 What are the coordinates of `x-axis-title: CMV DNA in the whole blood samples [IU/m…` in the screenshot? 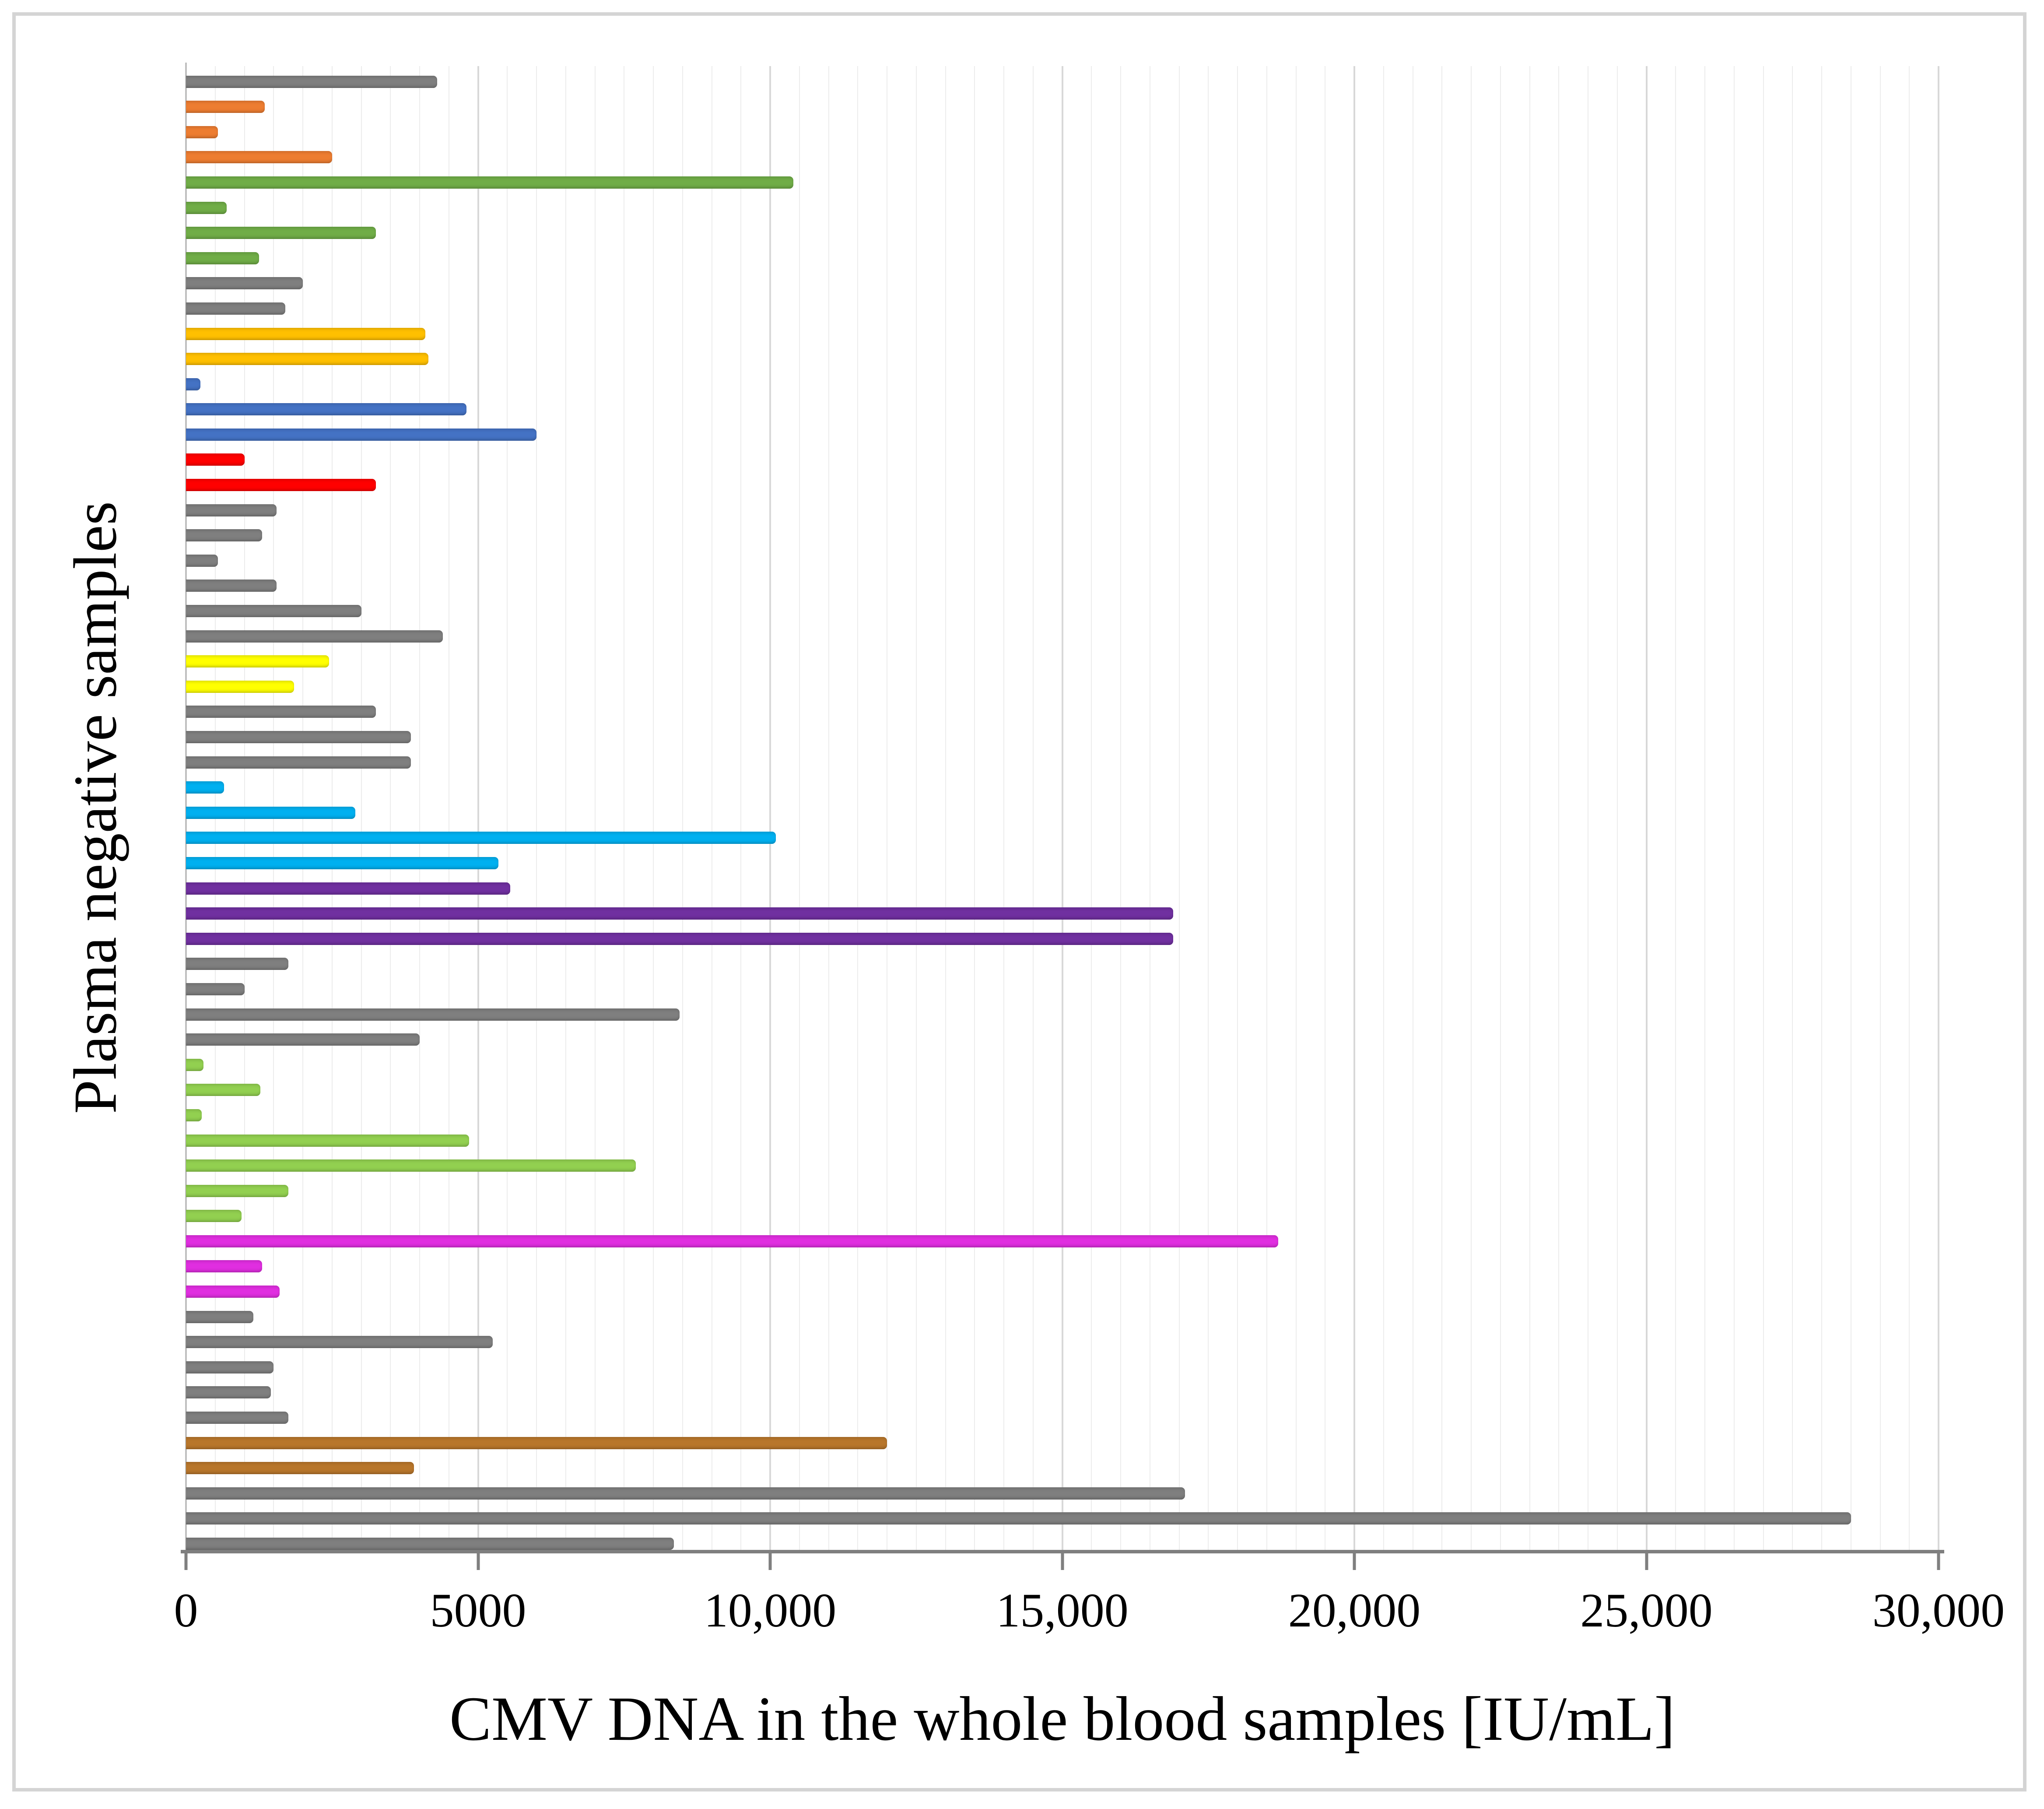 It's located at (1062, 1719).